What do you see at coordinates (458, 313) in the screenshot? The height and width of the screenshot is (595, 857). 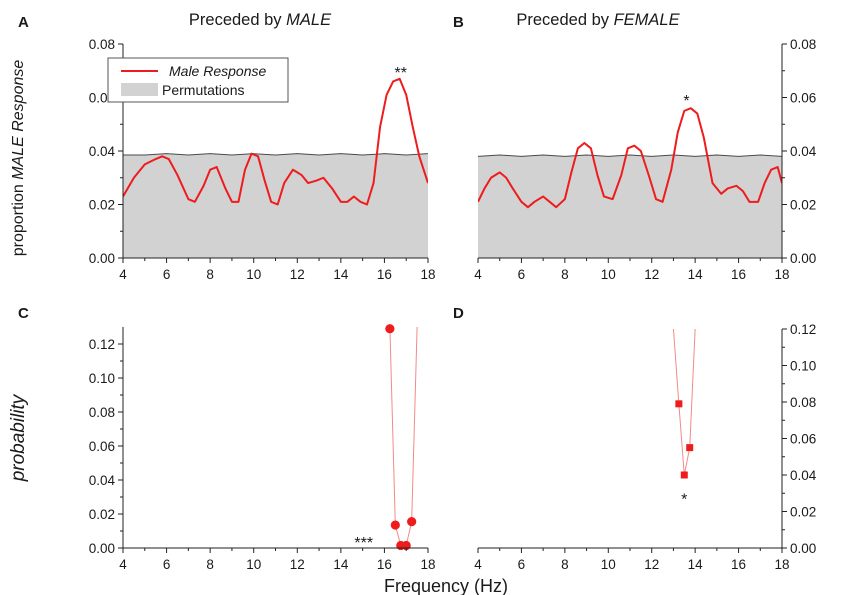 I see `panel-letter: D` at bounding box center [458, 313].